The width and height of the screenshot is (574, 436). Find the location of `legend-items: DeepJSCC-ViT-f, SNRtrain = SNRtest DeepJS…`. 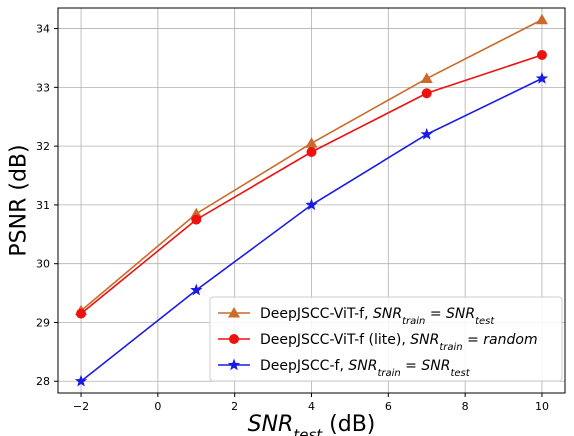

legend-items: DeepJSCC-ViT-f, SNRtrain = SNRtest DeepJS… is located at coordinates (378, 342).